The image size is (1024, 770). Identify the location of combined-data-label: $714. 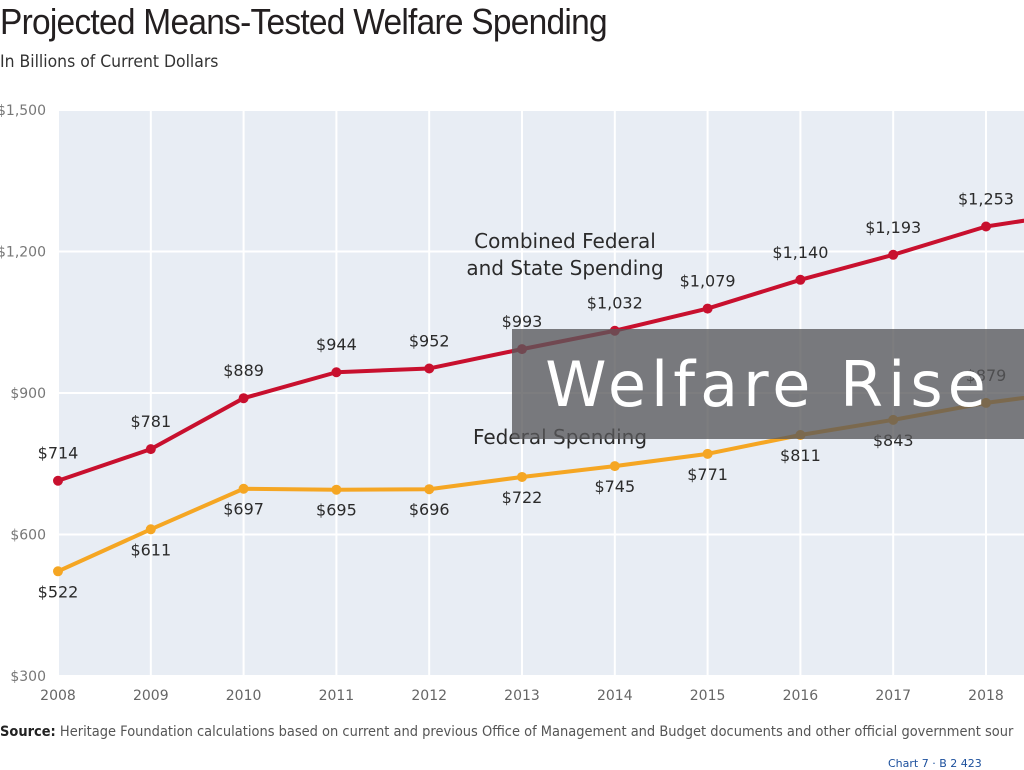
(58, 453).